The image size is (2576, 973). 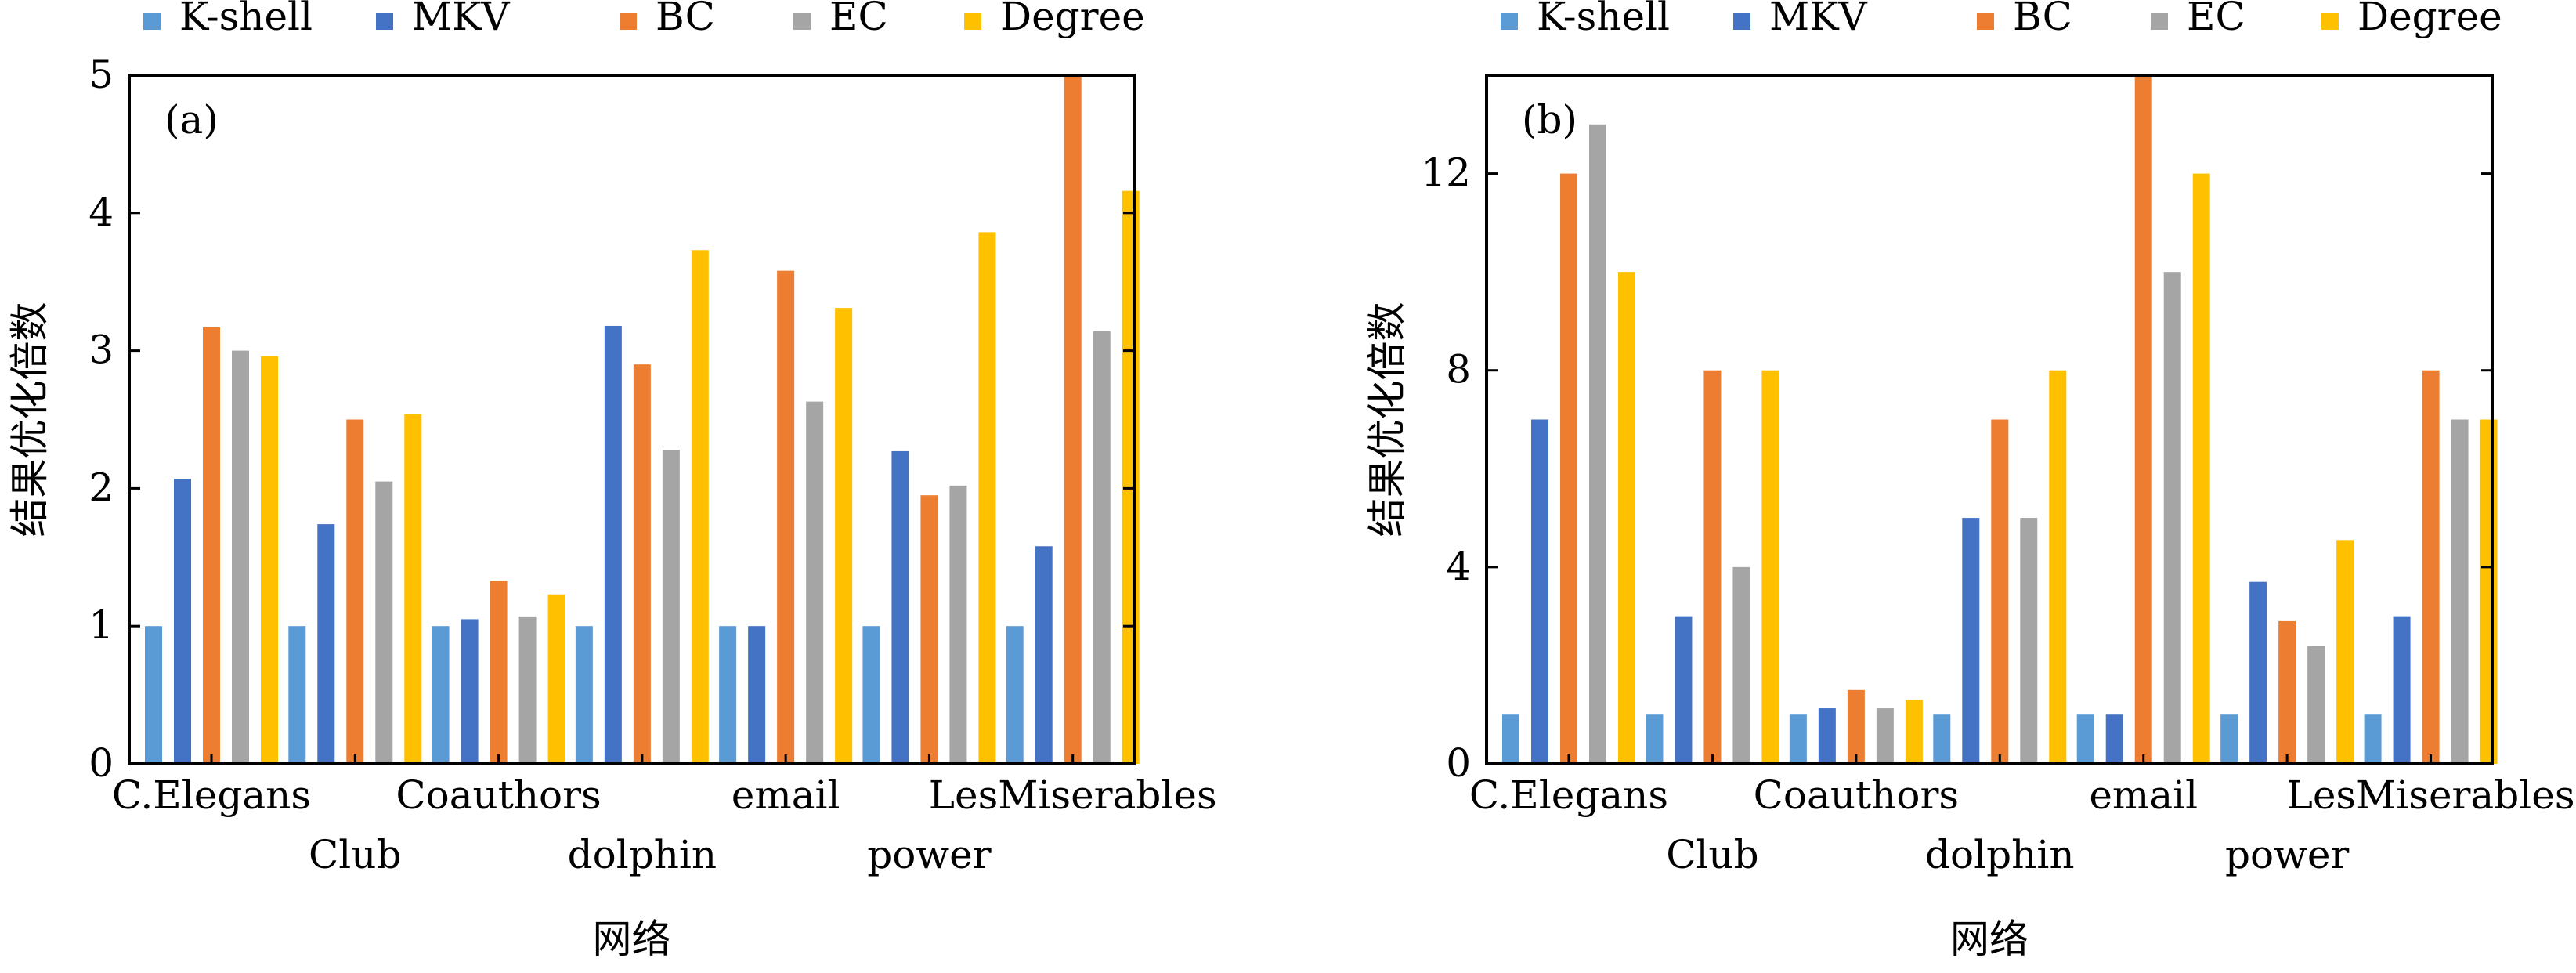 I want to click on y-tick-label: 12, so click(x=1446, y=173).